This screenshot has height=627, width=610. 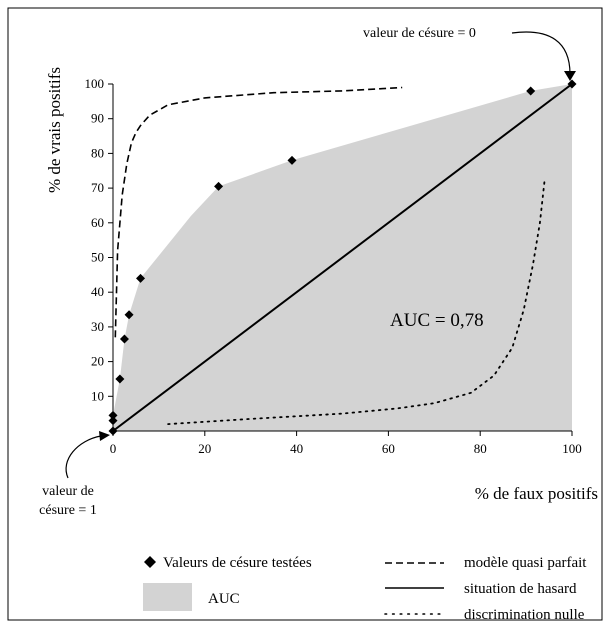 I want to click on legend-label-dotted: discrimination nulle, so click(x=524, y=615).